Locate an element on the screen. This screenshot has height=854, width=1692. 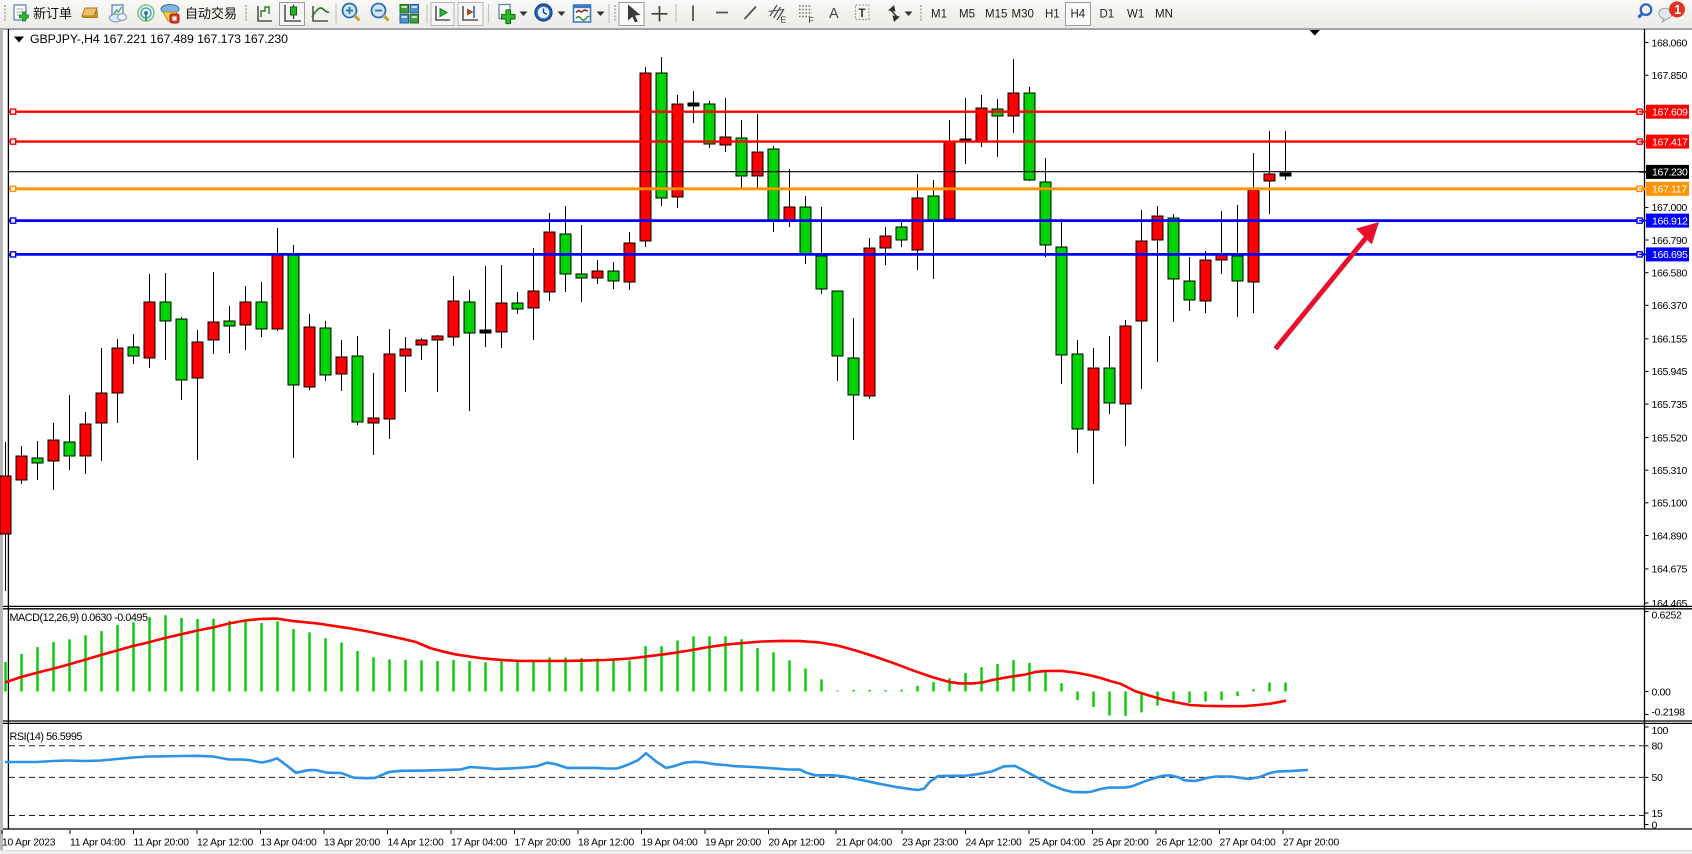
svg-text: 166.912 is located at coordinates (1670, 221).